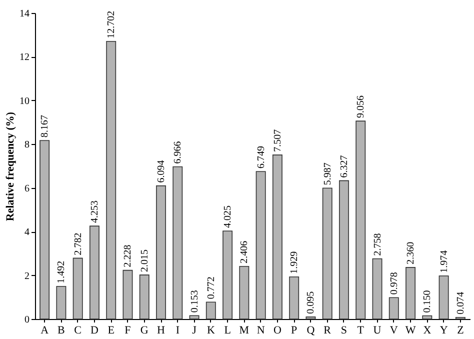 The image size is (474, 339). I want to click on x-tick-label: N, so click(260, 330).